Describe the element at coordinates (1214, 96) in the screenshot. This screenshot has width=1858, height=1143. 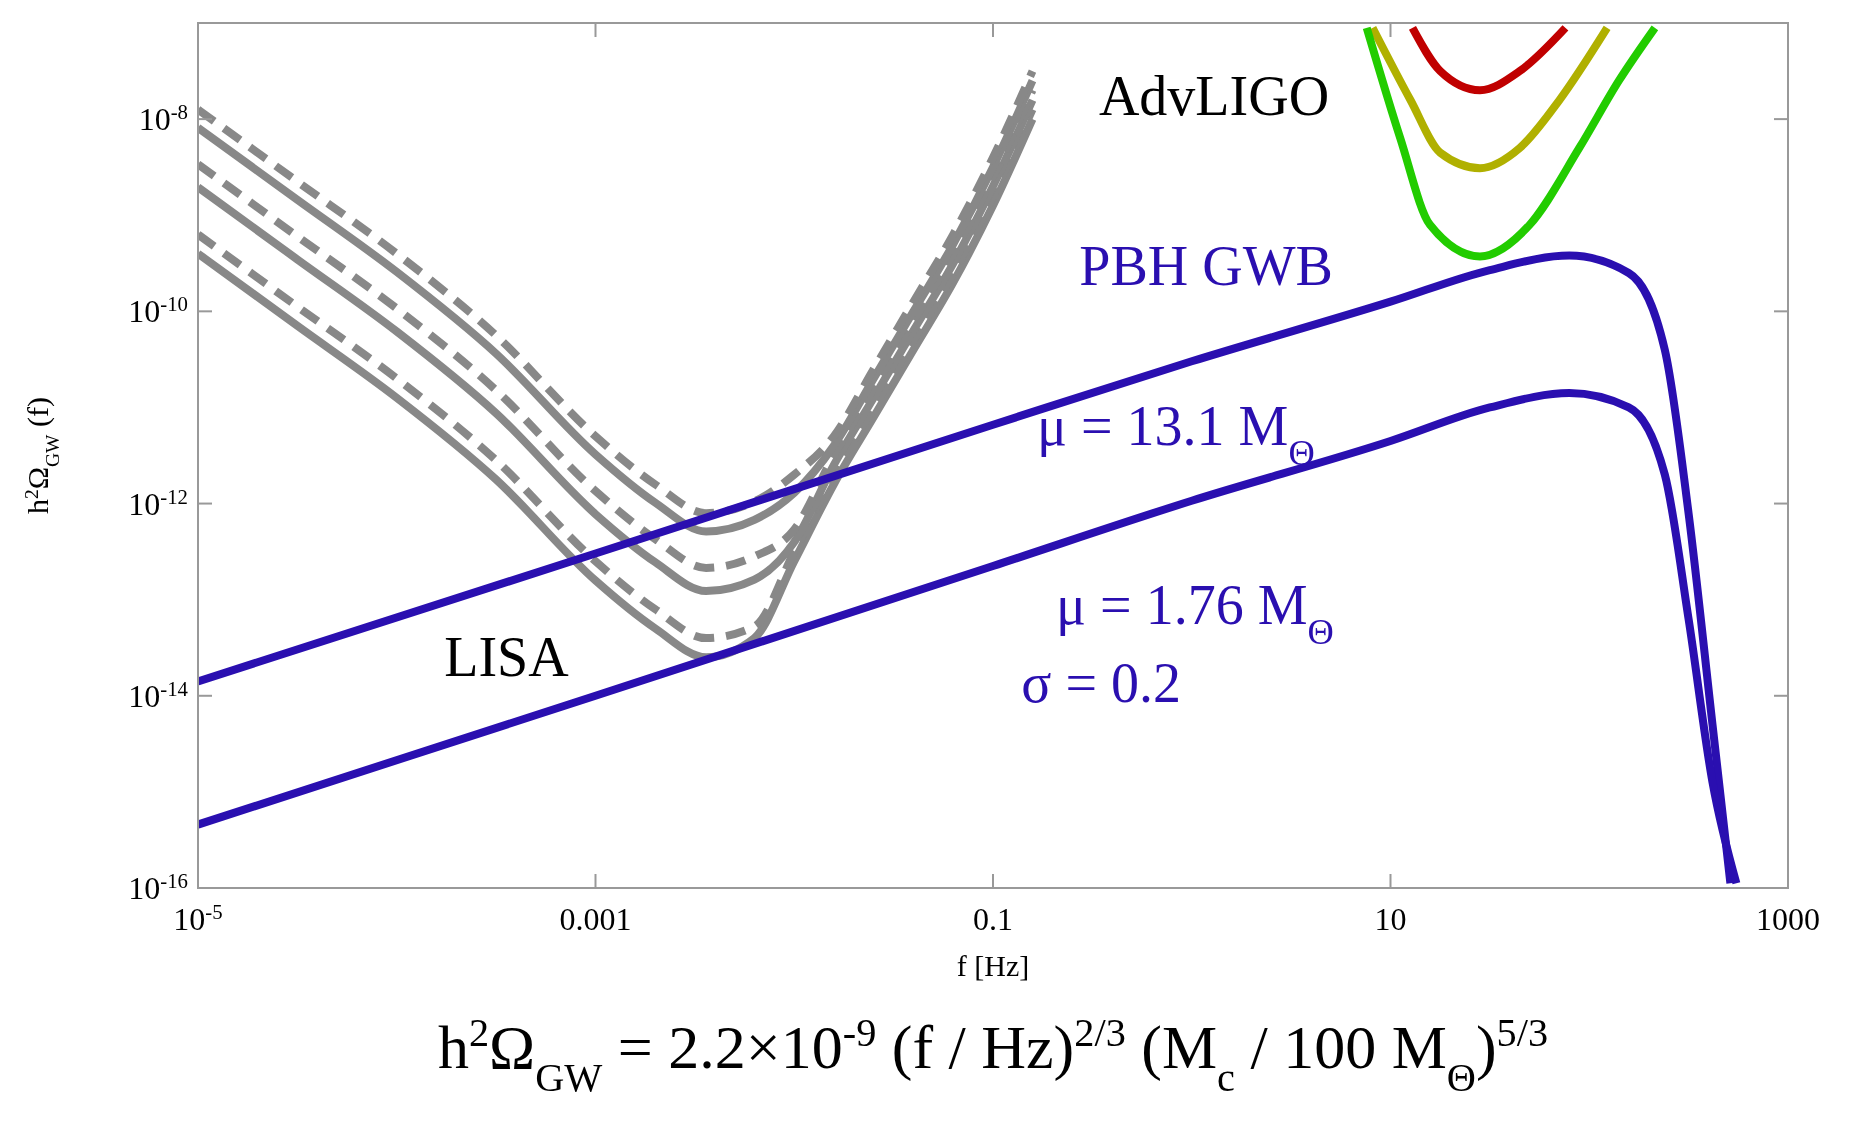
I see `annotation: AdvLIGO` at that location.